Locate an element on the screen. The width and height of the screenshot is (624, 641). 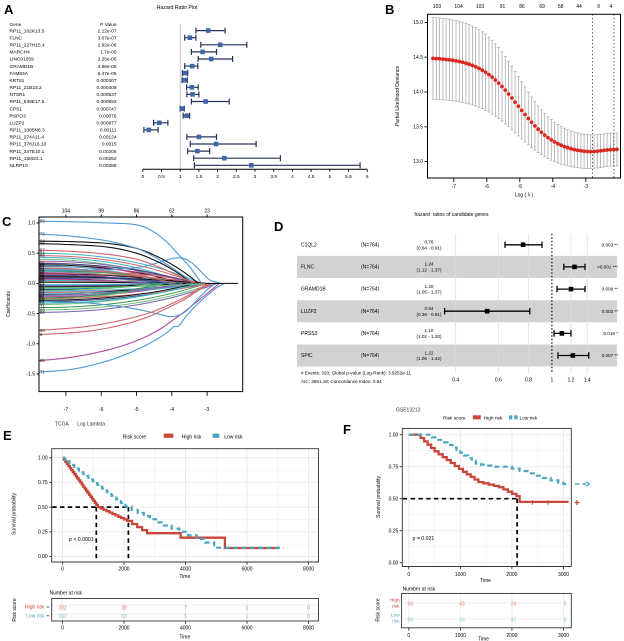
svg-text: 8000 is located at coordinates (308, 629).